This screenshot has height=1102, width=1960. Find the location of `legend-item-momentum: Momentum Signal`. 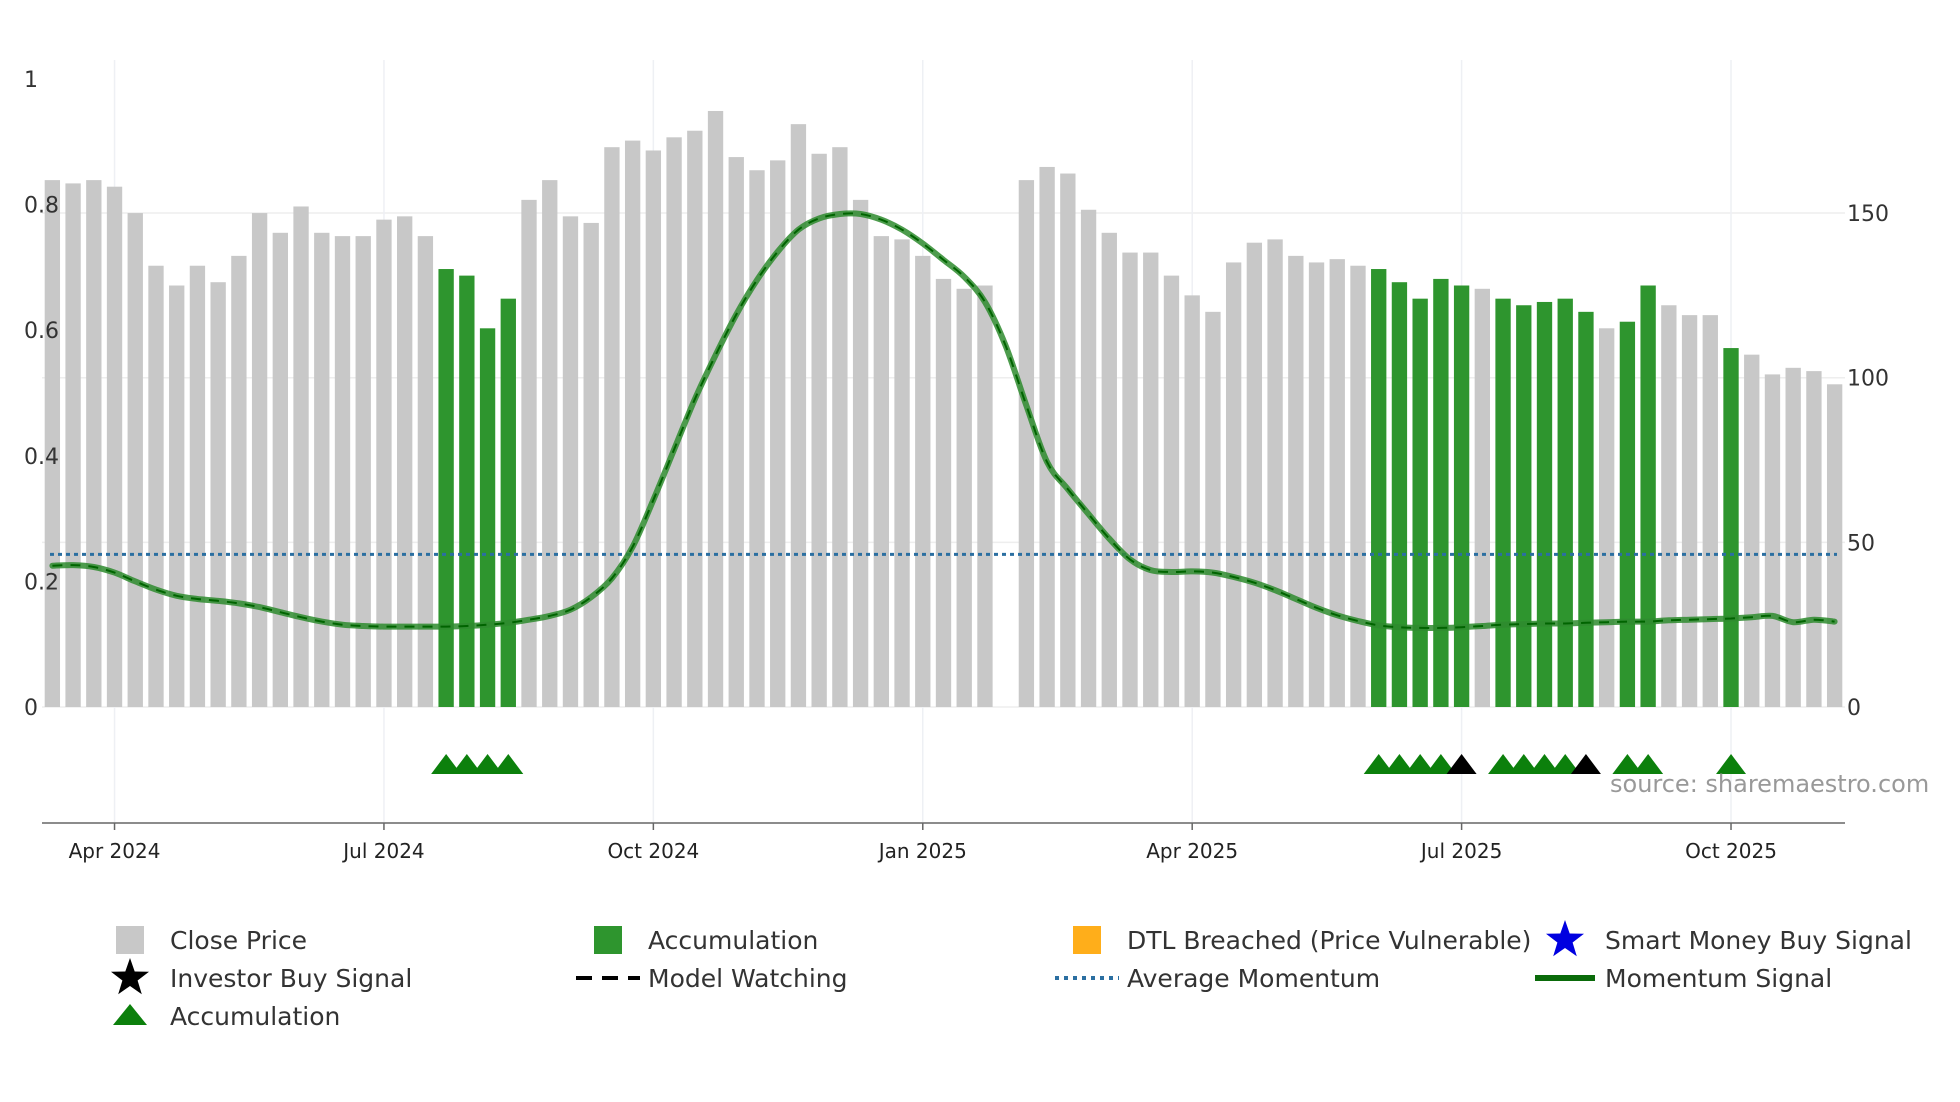

legend-item-momentum: Momentum Signal is located at coordinates (1683, 978).